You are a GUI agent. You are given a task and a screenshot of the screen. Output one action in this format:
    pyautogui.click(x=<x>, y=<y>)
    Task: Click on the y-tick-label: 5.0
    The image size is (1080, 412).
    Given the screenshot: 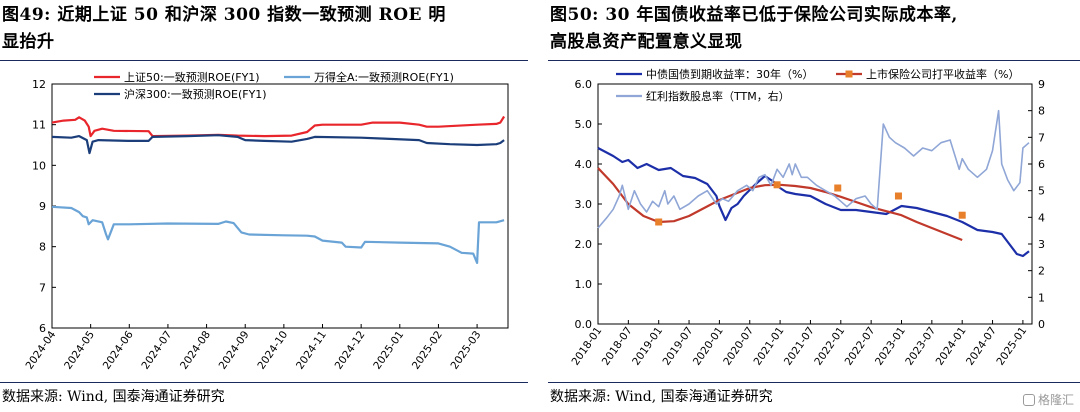 What is the action you would take?
    pyautogui.click(x=584, y=124)
    